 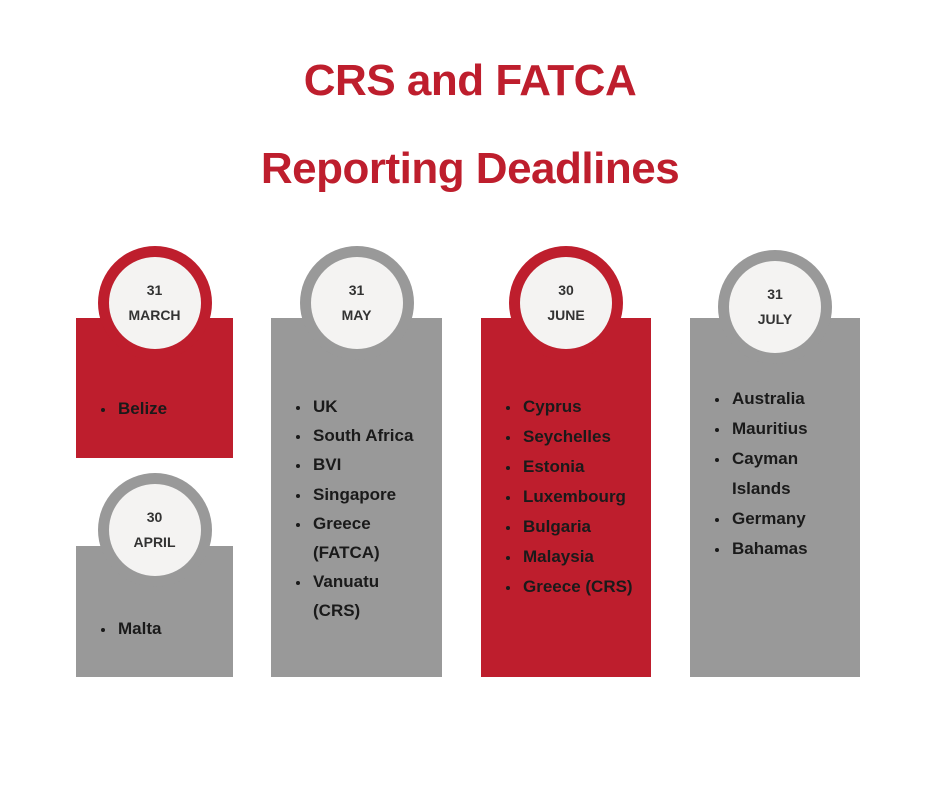 I want to click on country: Mauritius, so click(x=782, y=429).